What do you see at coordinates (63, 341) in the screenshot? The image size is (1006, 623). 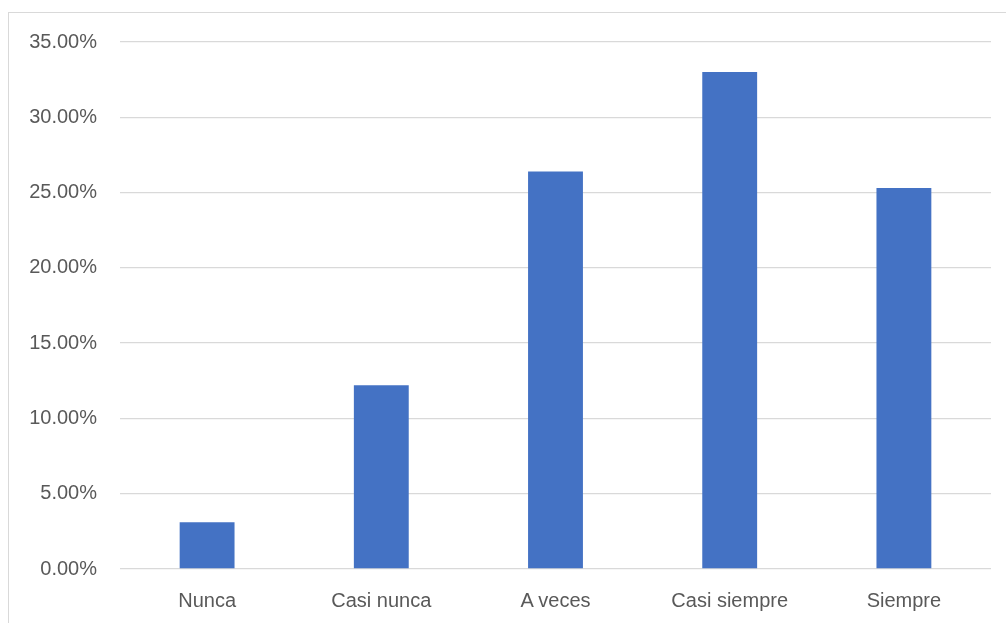 I see `y-tick-label: 15.00%` at bounding box center [63, 341].